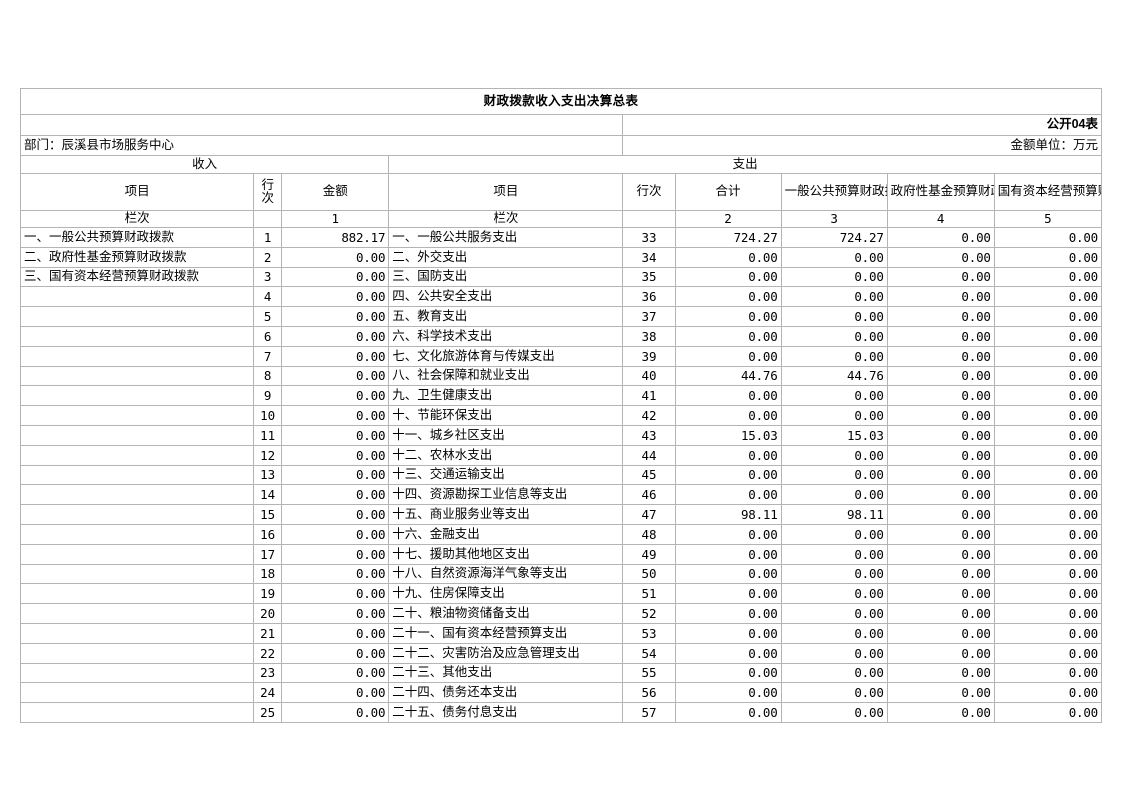 This screenshot has height=793, width=1122. Describe the element at coordinates (649, 219) in the screenshot. I see `lanci-blank-expenditure-rownum` at that location.